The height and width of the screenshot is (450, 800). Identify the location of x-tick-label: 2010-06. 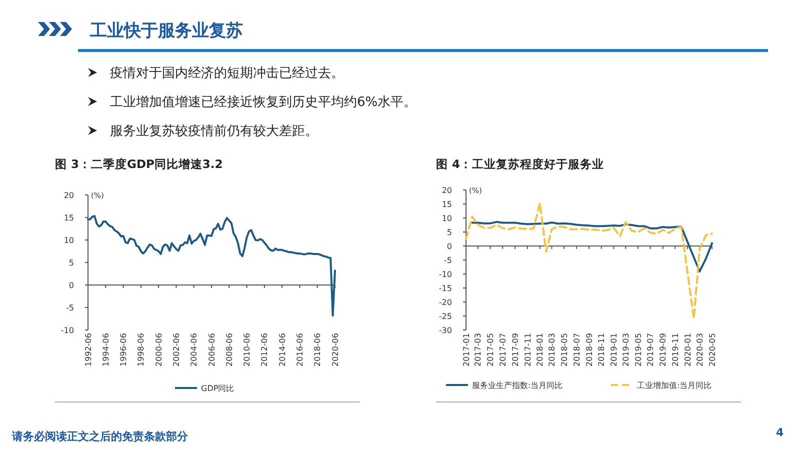
(247, 349).